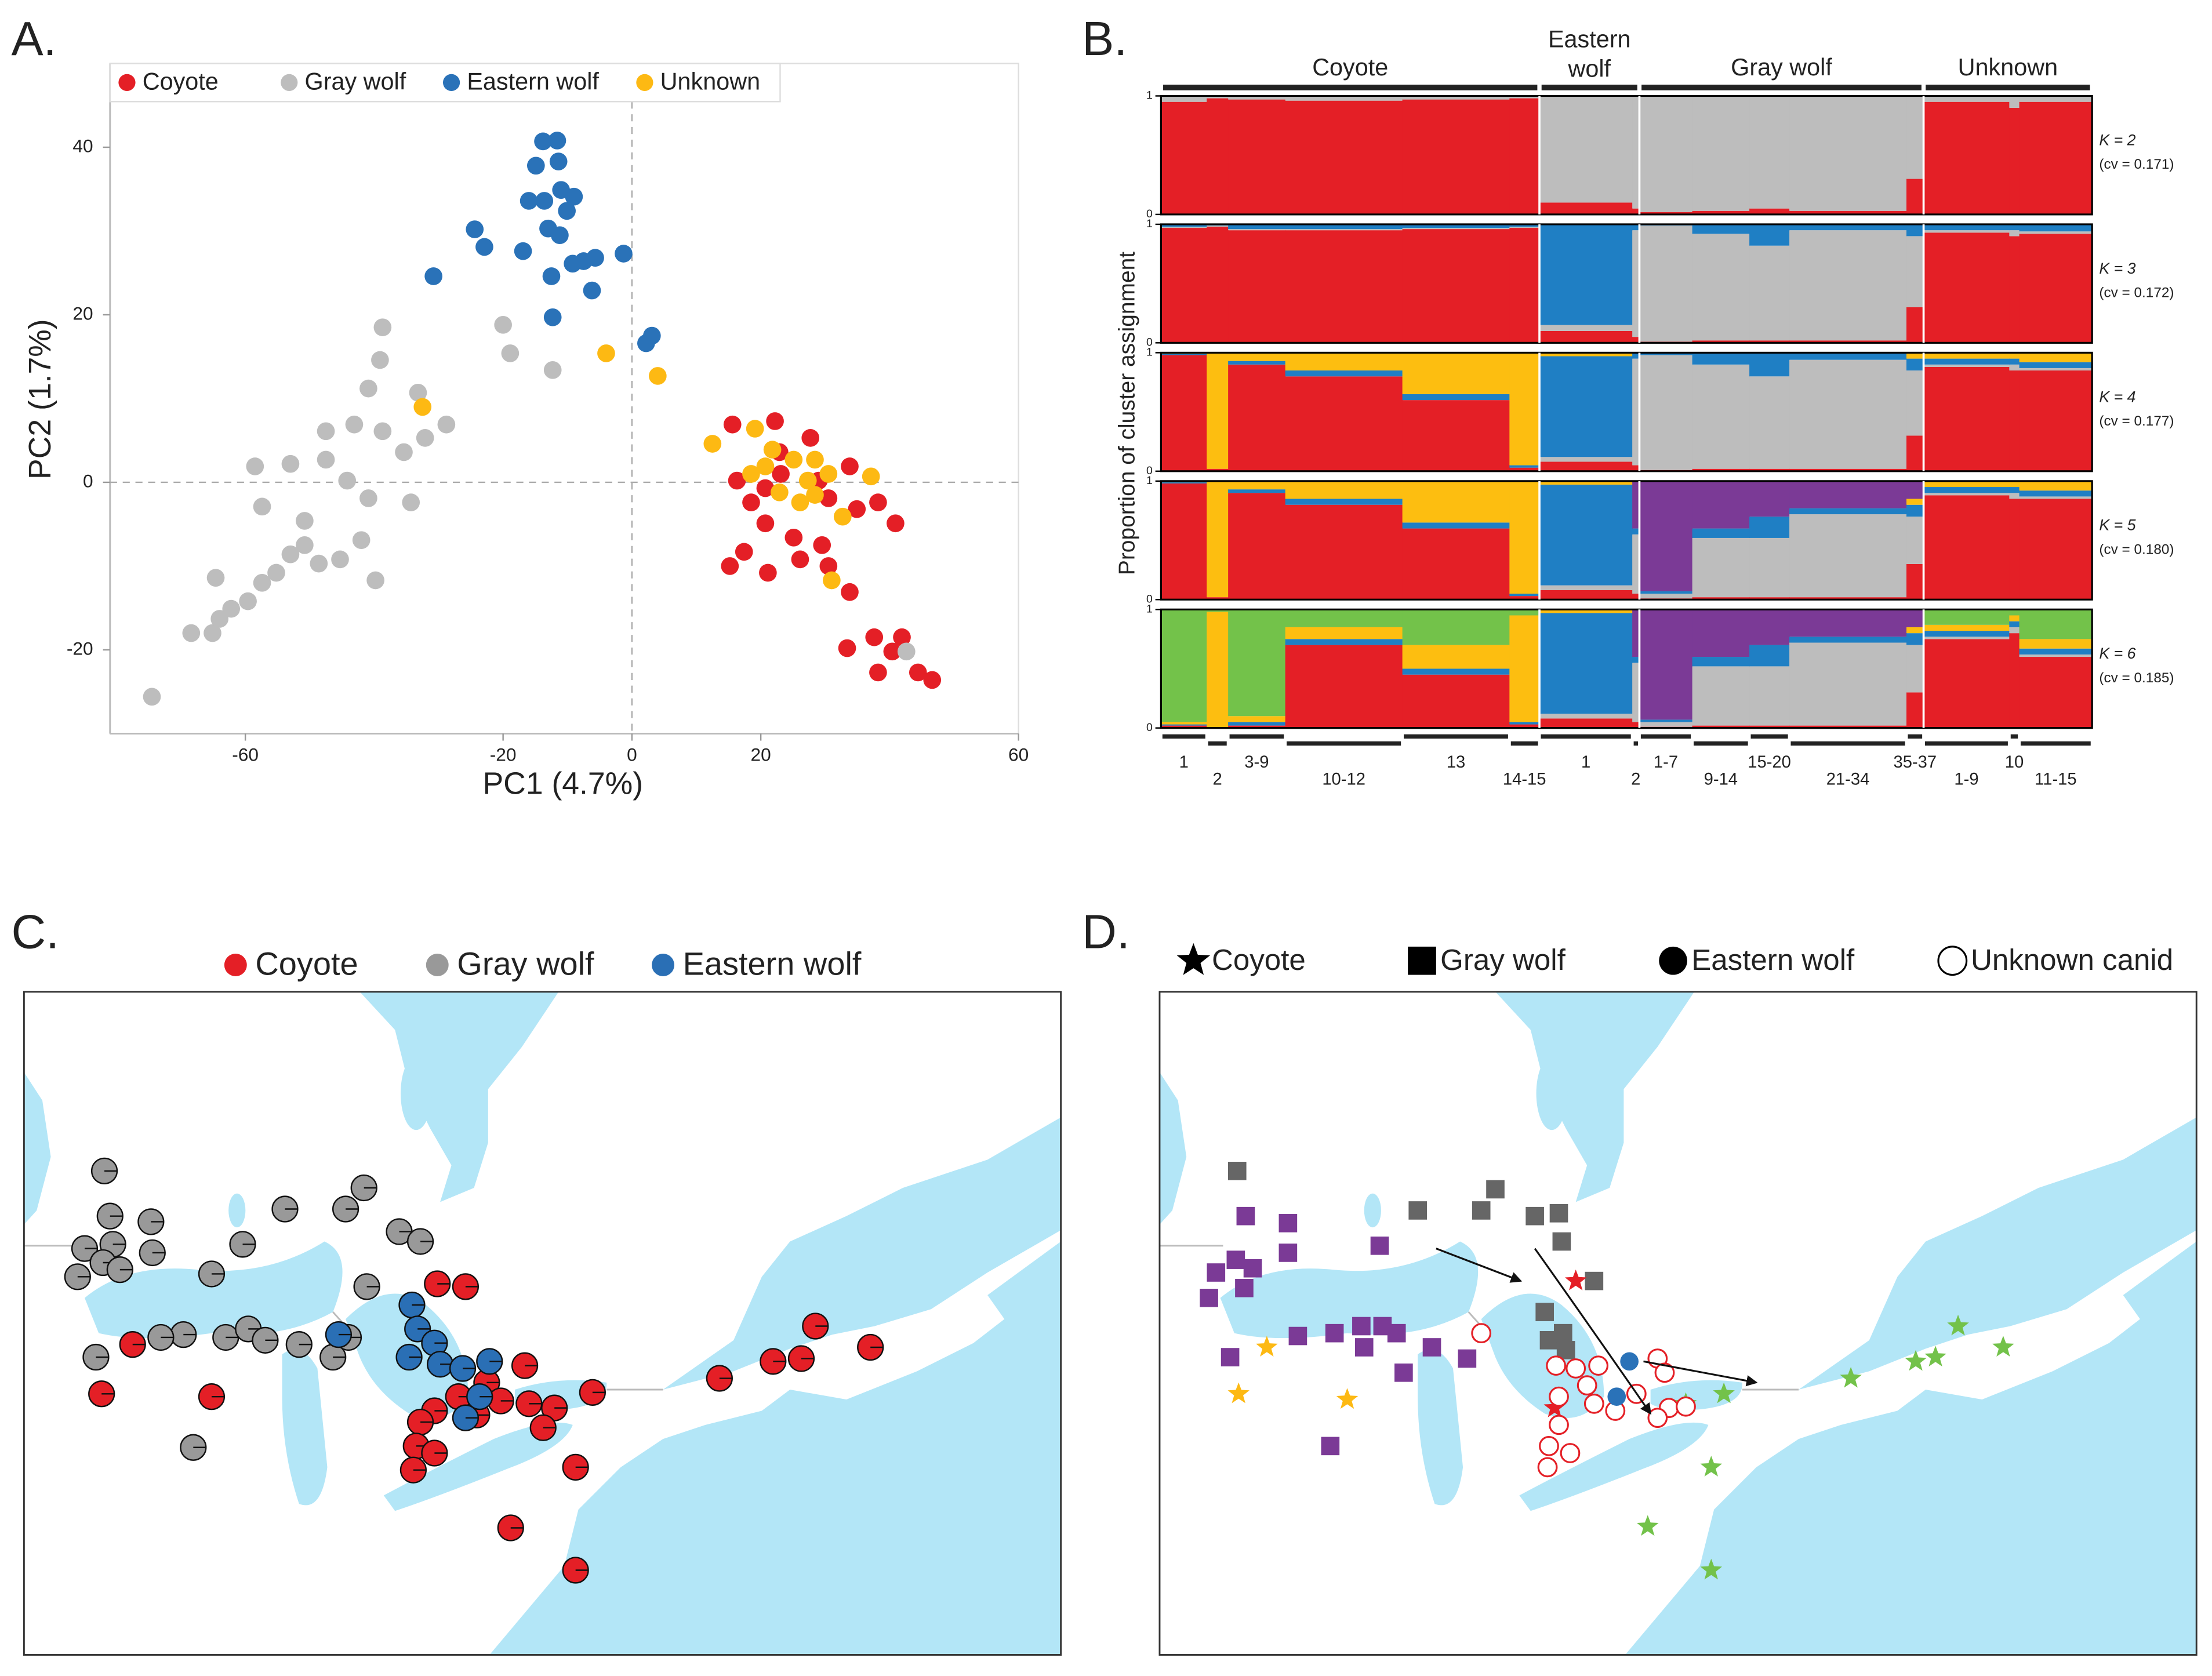 The width and height of the screenshot is (2212, 1676). I want to click on y-tick-label: 40, so click(83, 145).